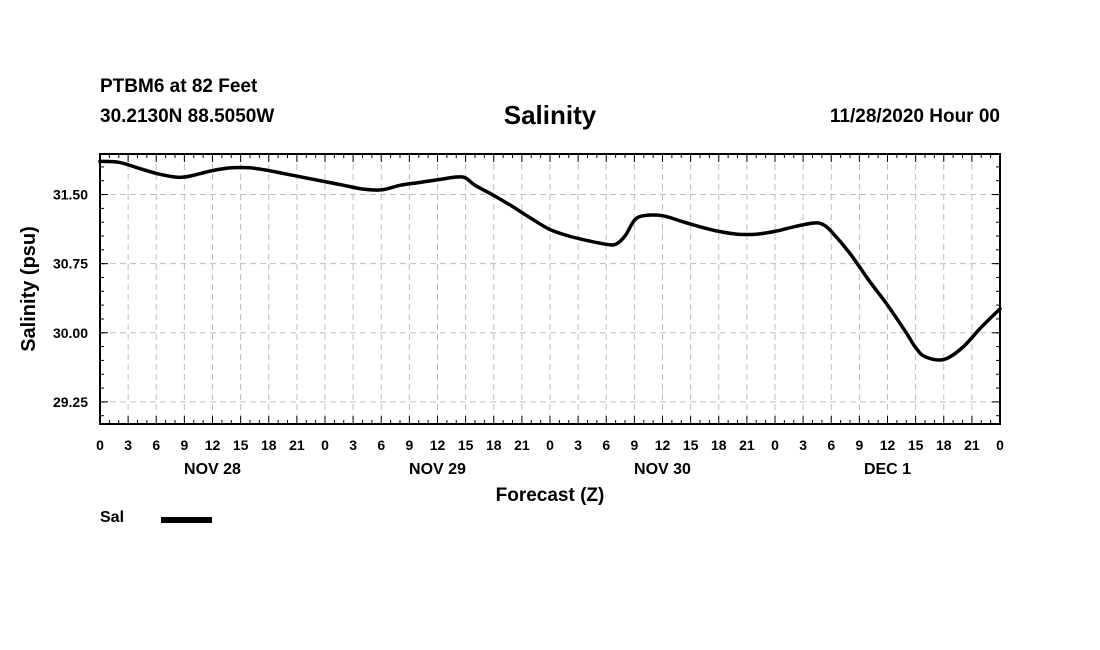 The image size is (1100, 650). I want to click on chart-title: Salinity, so click(550, 115).